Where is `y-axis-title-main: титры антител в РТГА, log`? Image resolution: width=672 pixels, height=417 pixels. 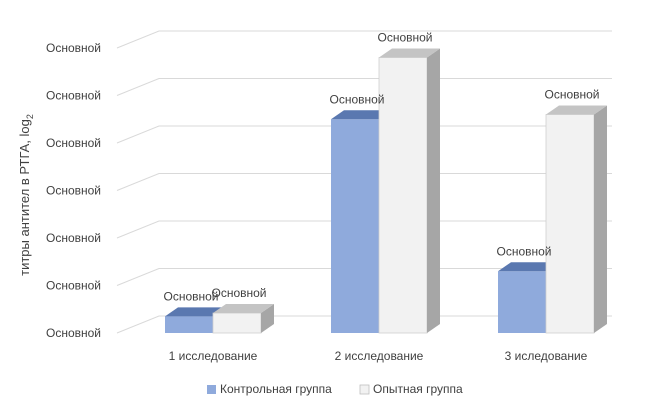
y-axis-title-main: титры антител в РТГА, log is located at coordinates (24, 197).